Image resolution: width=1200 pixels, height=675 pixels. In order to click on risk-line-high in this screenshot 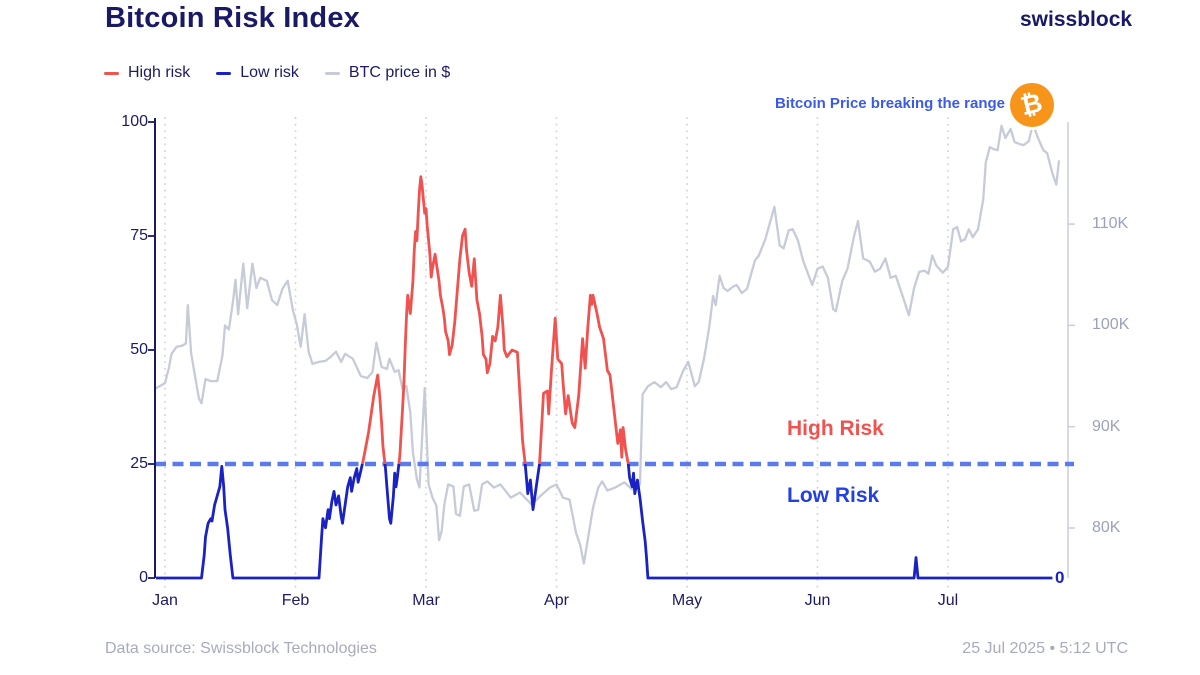, I will do `click(495, 319)`.